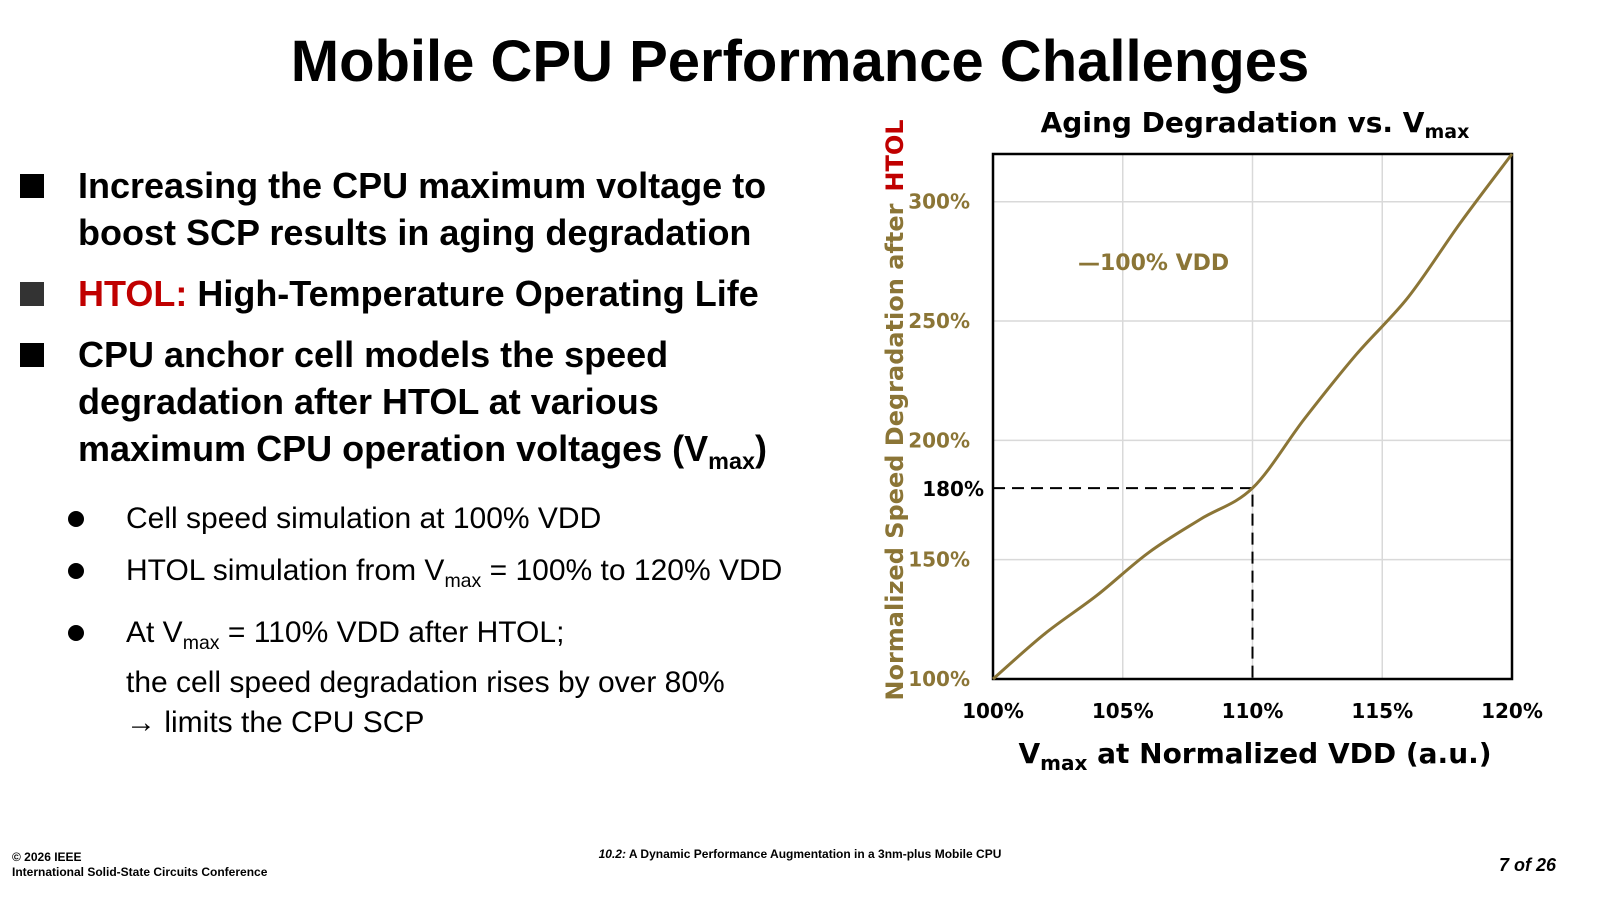  What do you see at coordinates (368, 401) in the screenshot?
I see `bullet-anchor-line2: degradation after HTOL at various` at bounding box center [368, 401].